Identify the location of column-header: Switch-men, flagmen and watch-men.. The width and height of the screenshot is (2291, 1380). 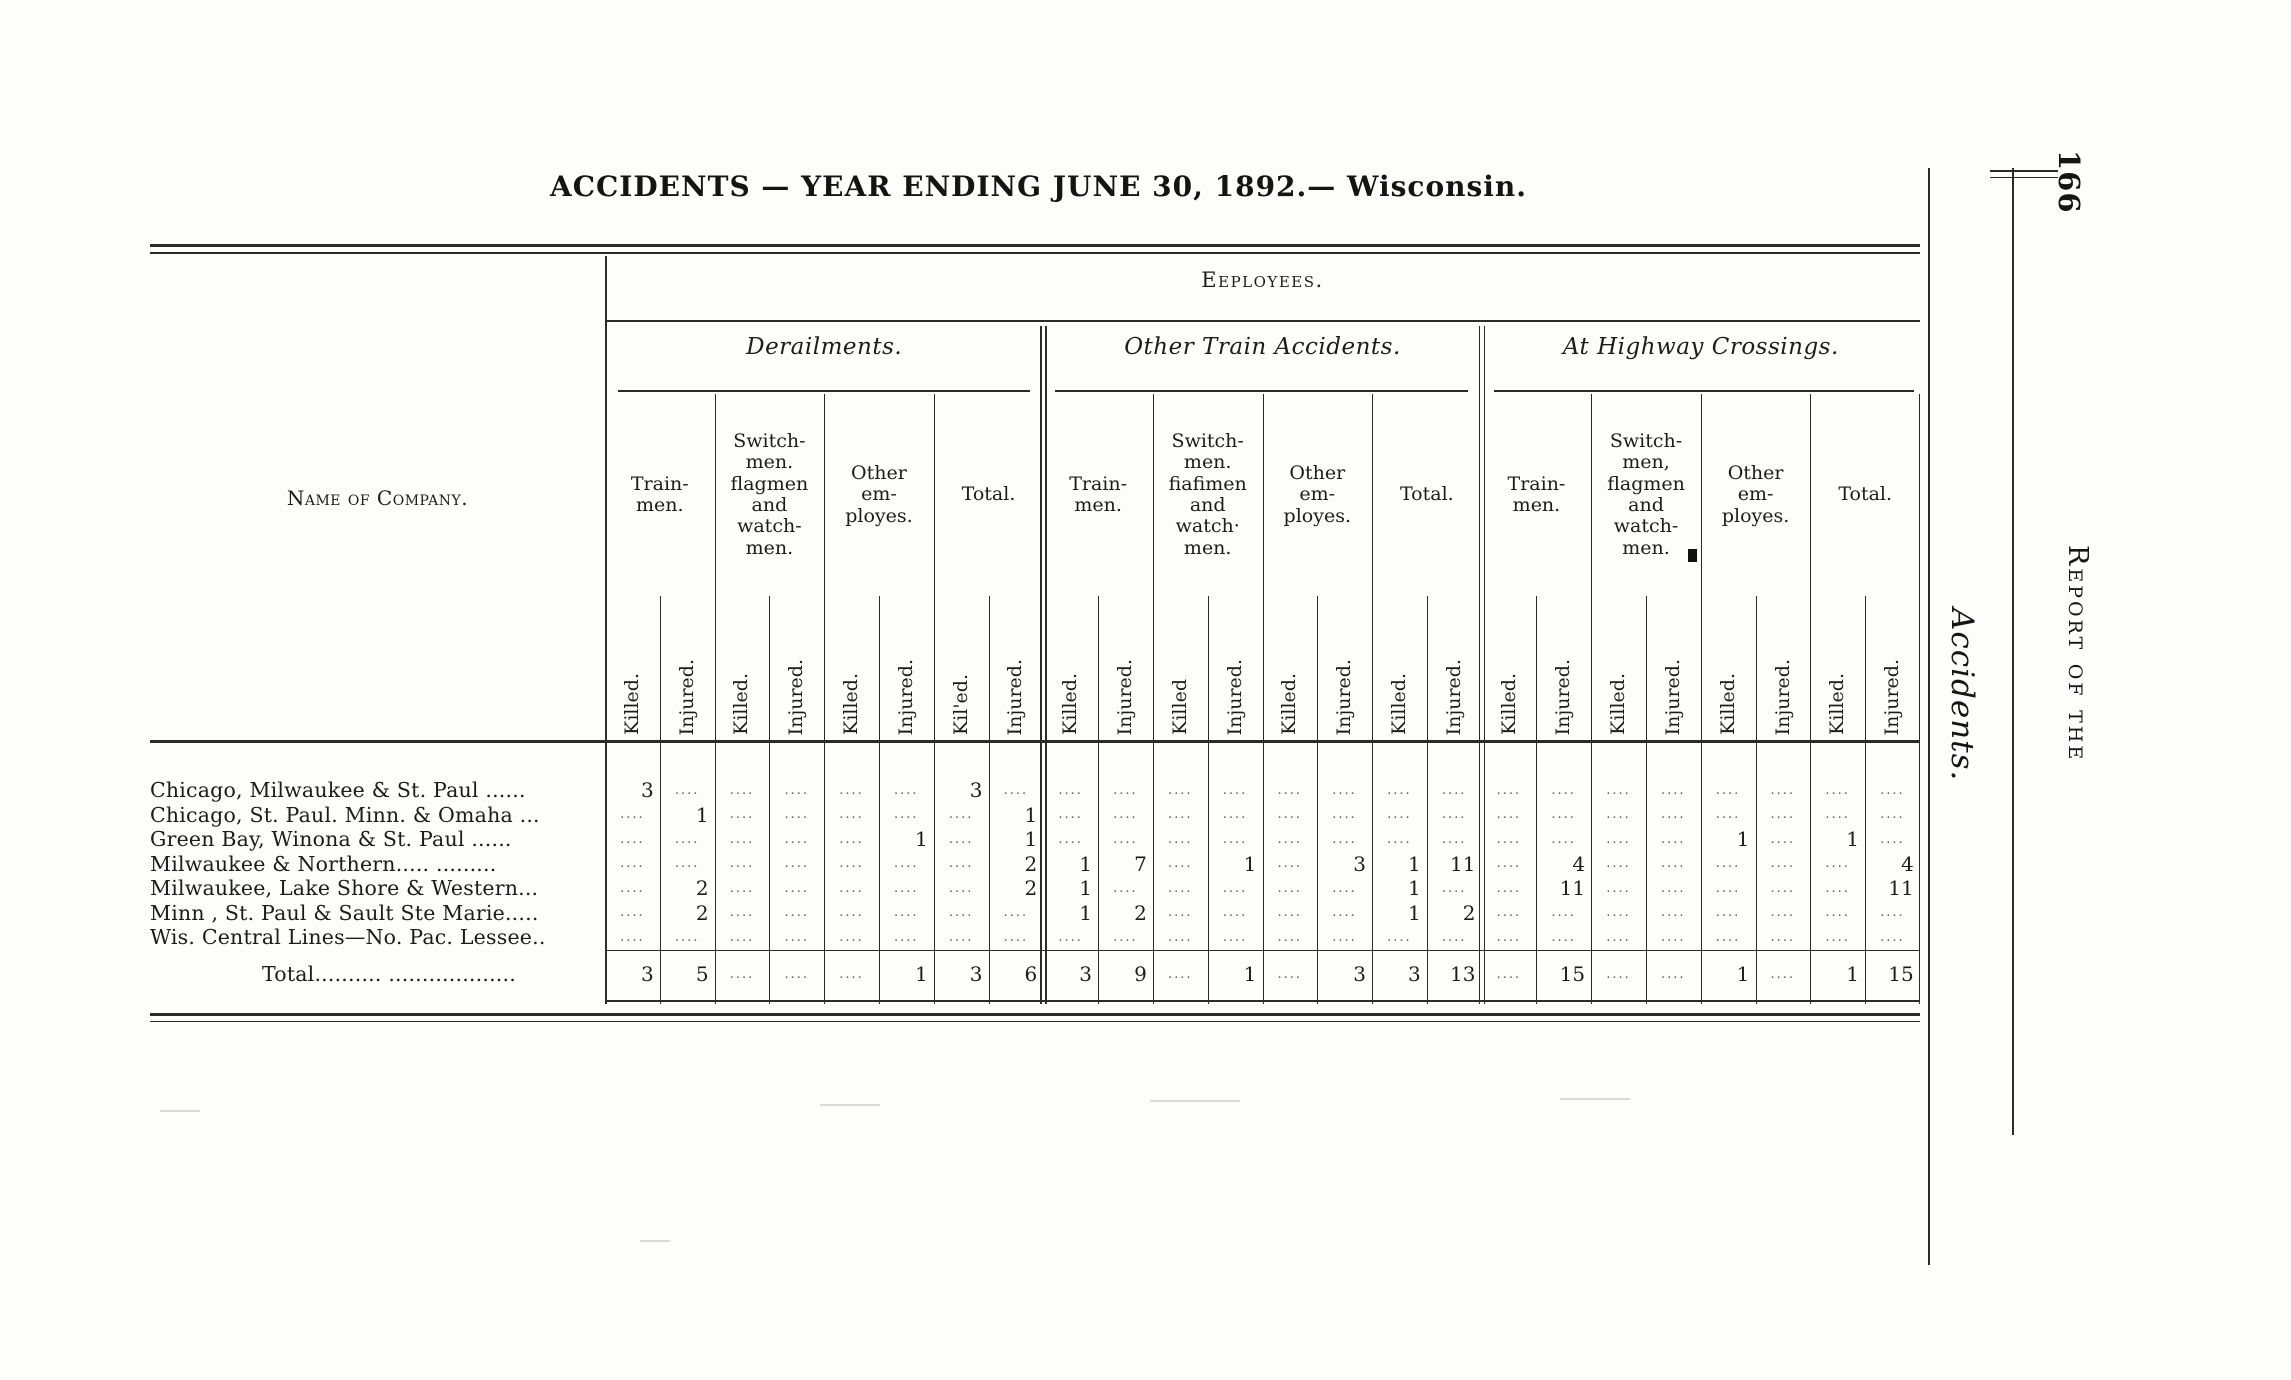
(1646, 494).